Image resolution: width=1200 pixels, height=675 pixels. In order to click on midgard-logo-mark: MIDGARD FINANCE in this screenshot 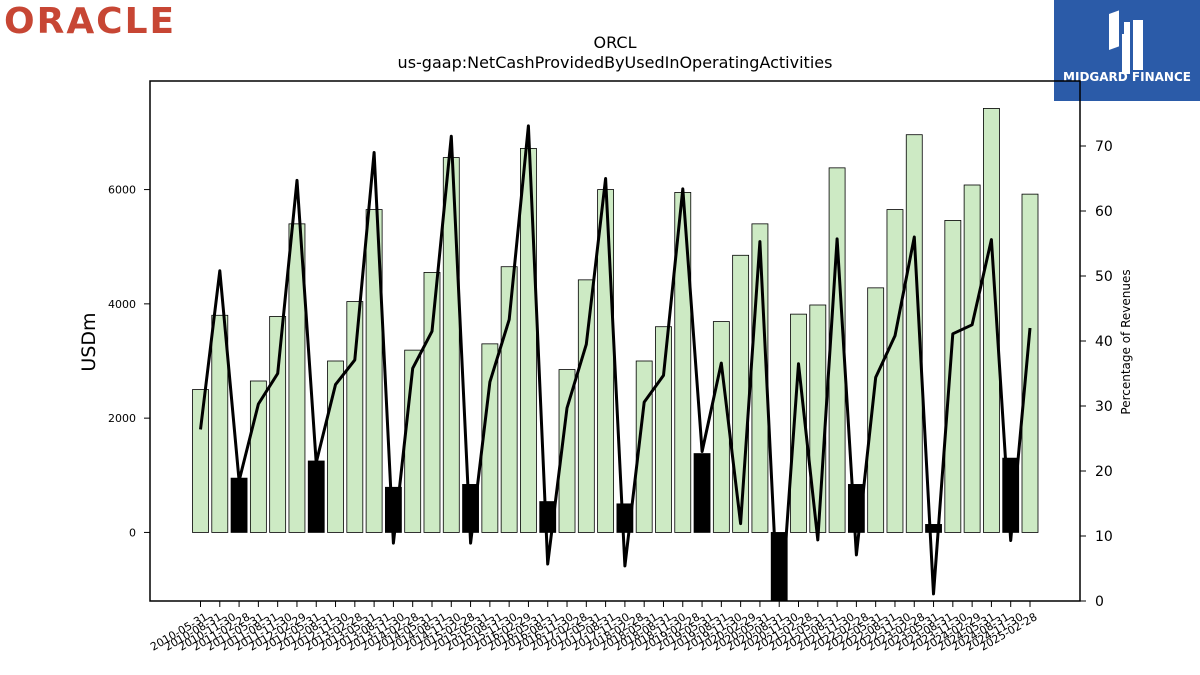, I will do `click(1127, 47)`.